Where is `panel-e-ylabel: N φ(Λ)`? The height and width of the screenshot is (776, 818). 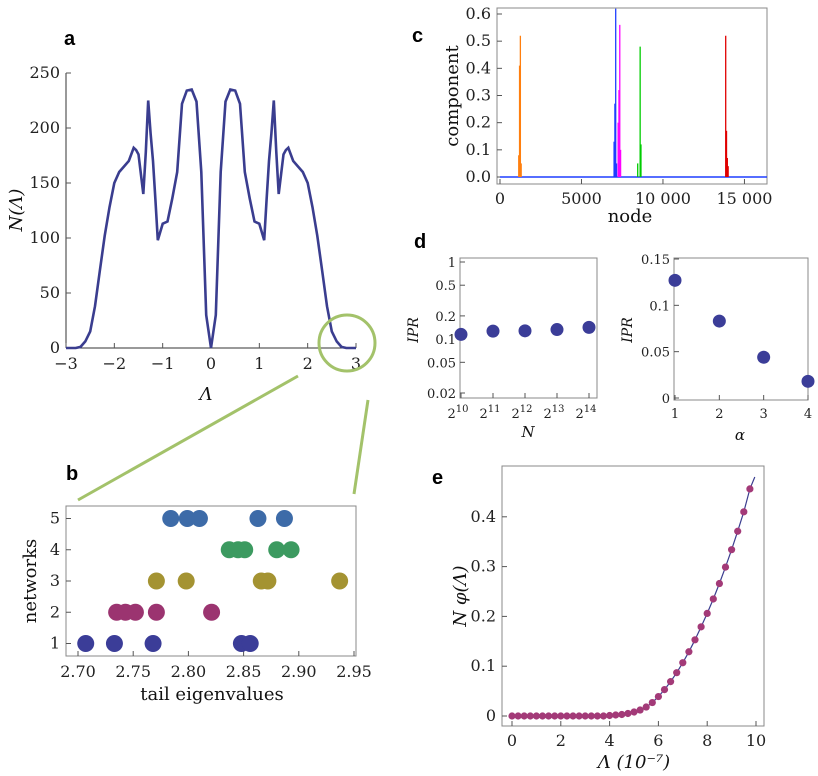
panel-e-ylabel: N φ(Λ) is located at coordinates (460, 596).